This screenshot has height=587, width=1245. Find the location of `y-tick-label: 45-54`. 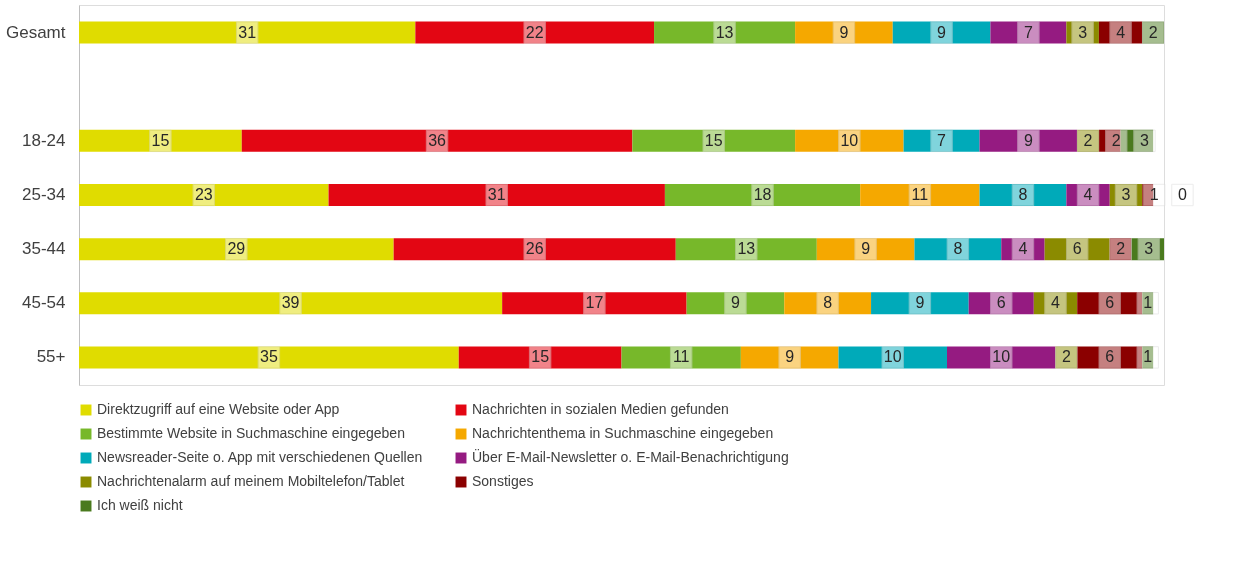

y-tick-label: 45-54 is located at coordinates (44, 303).